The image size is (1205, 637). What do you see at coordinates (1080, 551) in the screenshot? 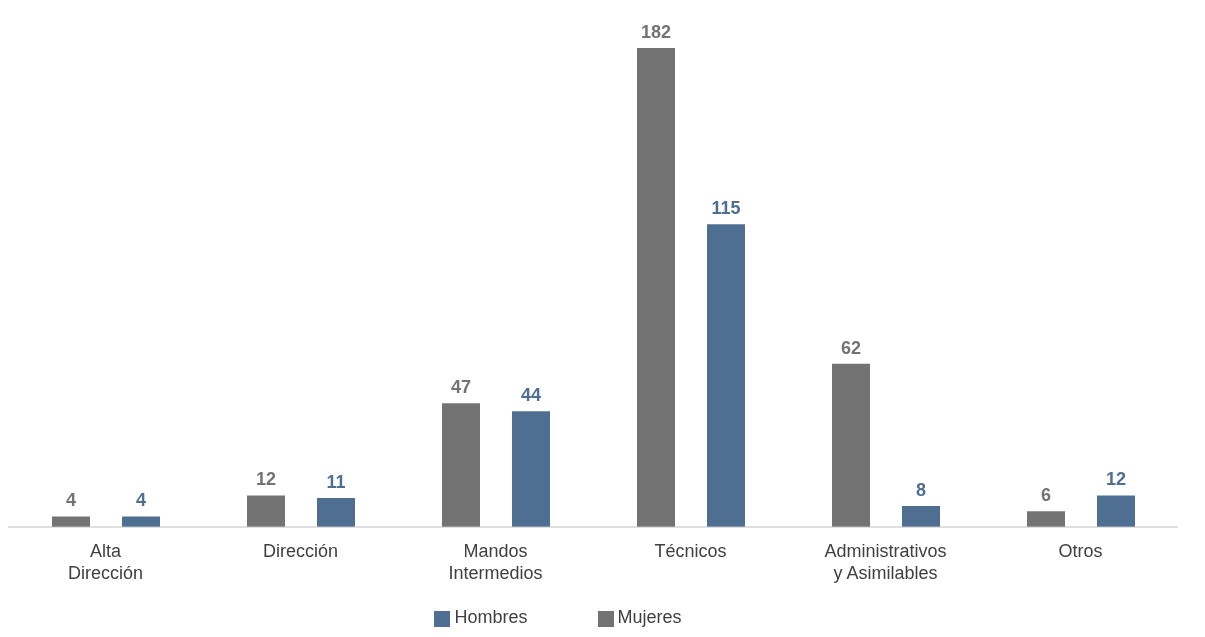
I see `x-tick-label: Otros` at bounding box center [1080, 551].